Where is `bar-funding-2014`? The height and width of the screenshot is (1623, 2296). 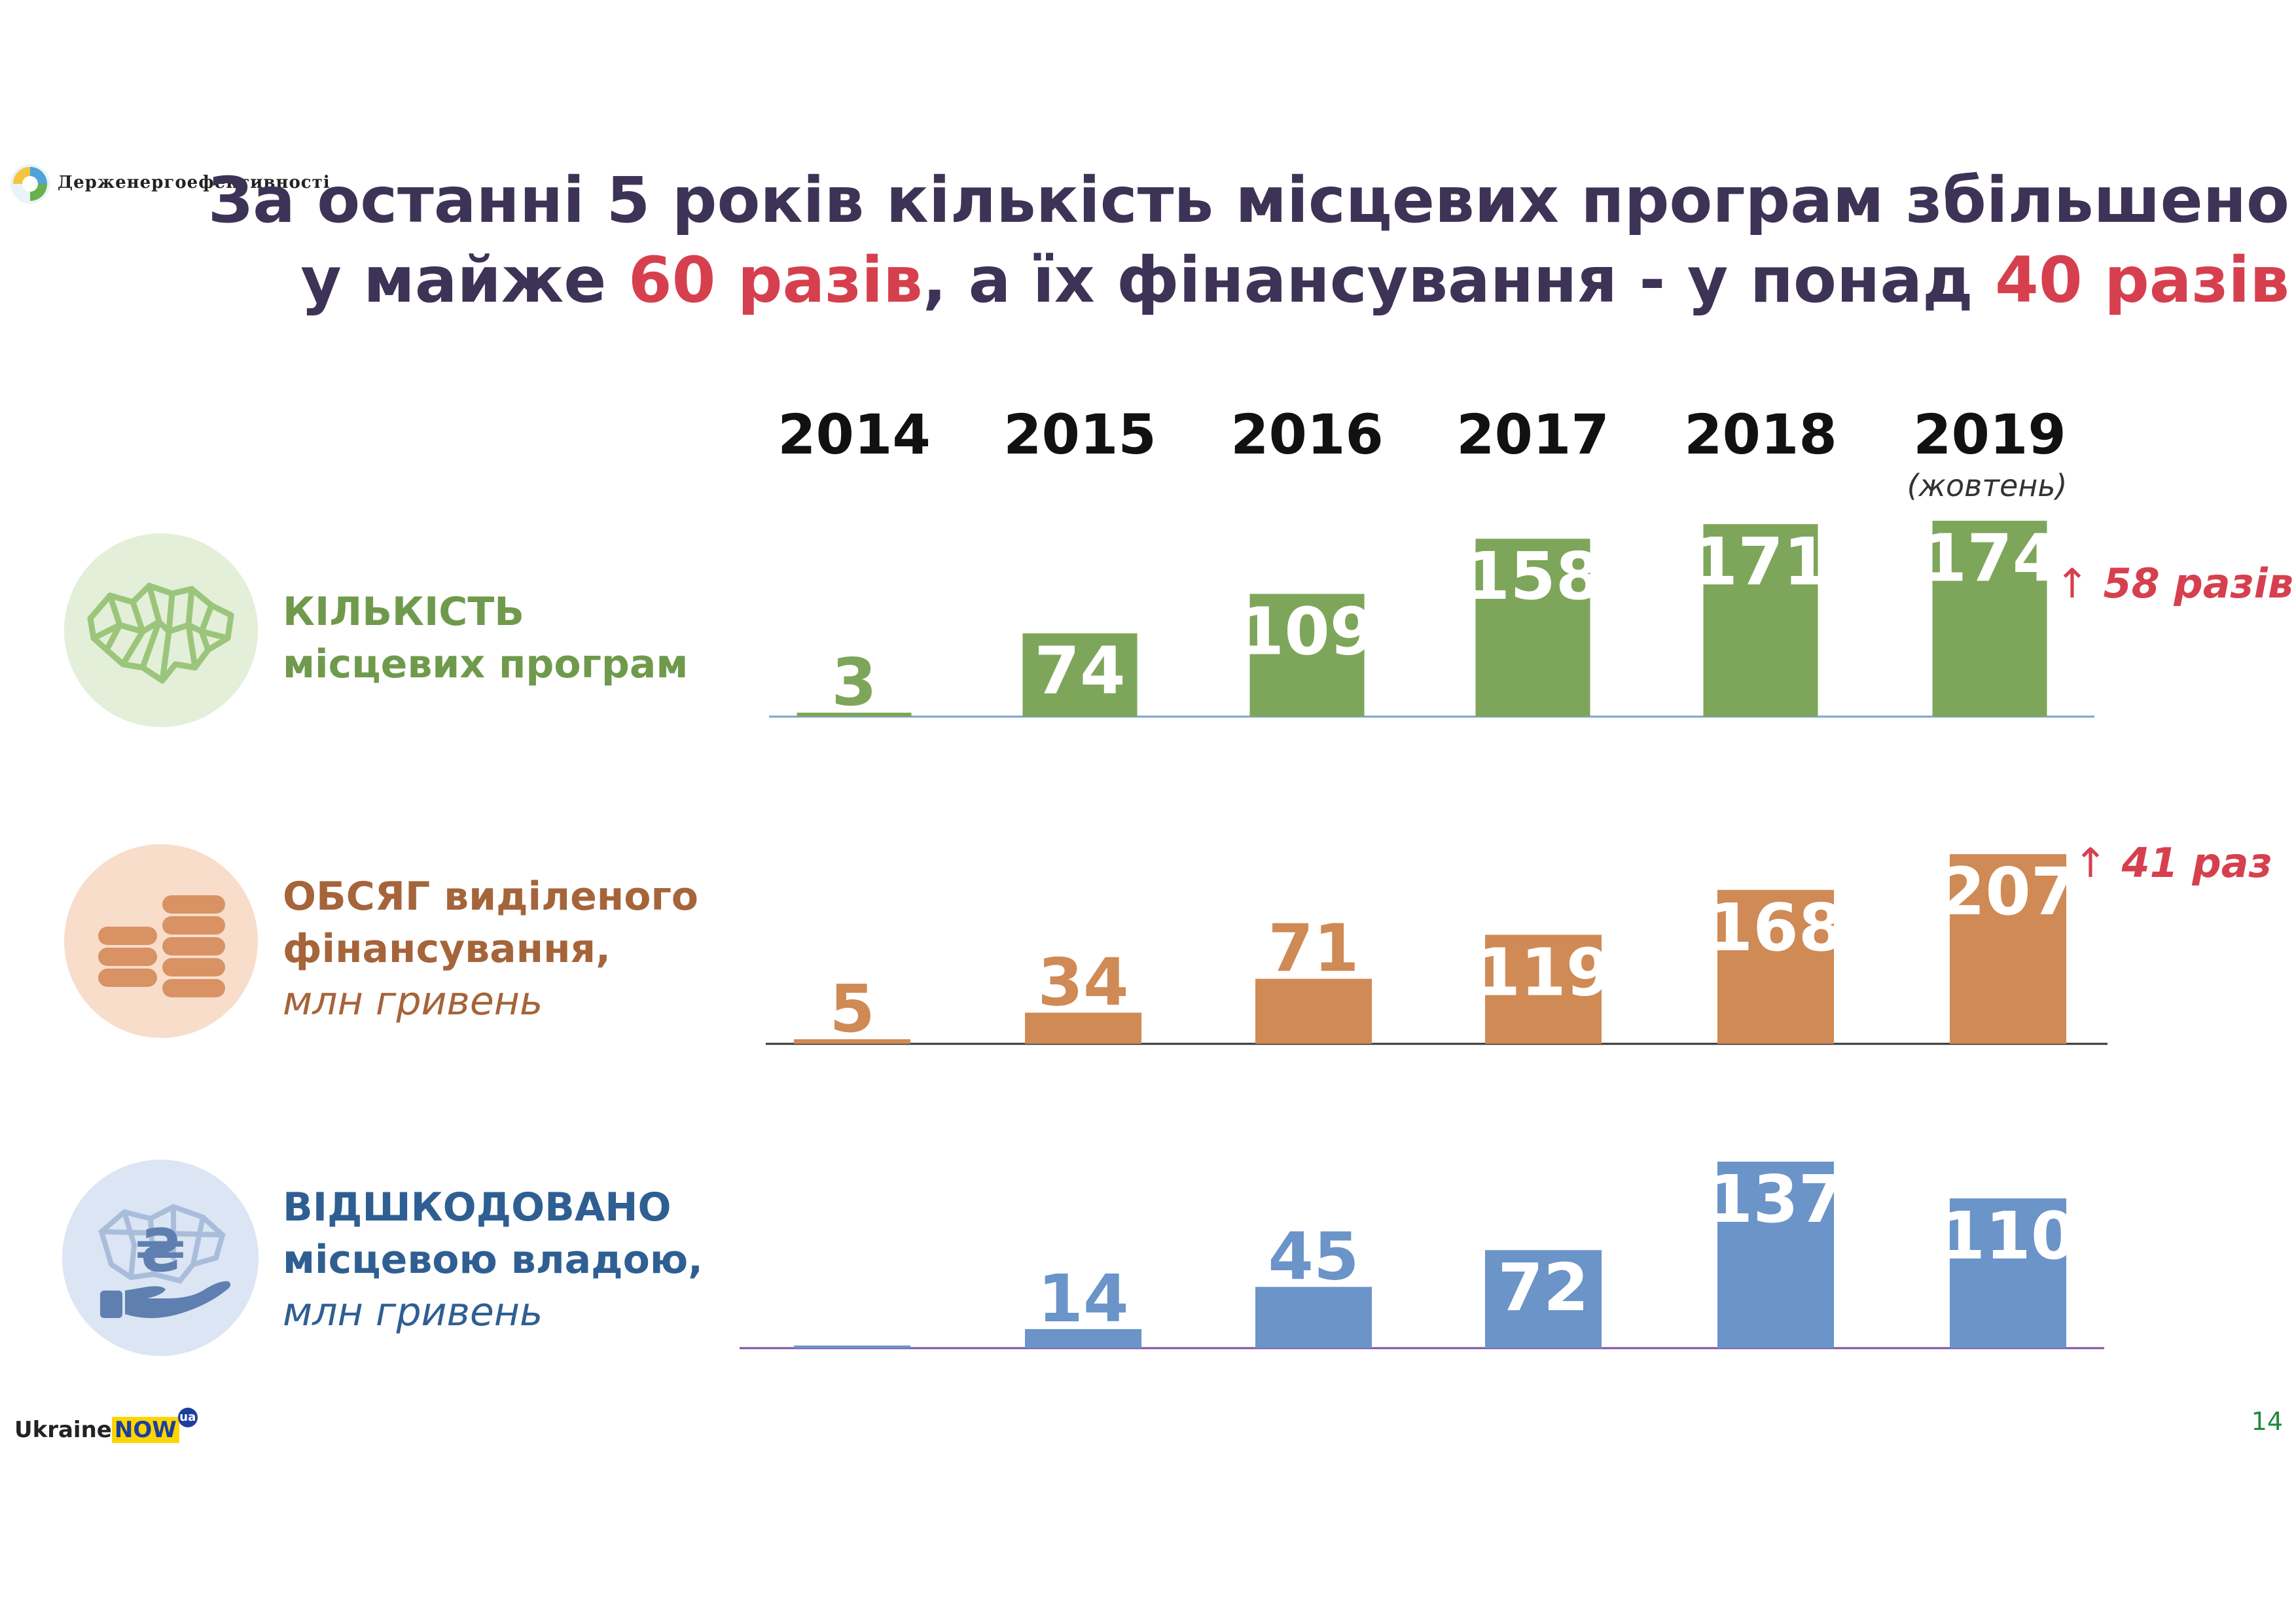
bar-funding-2014 is located at coordinates (852, 1041).